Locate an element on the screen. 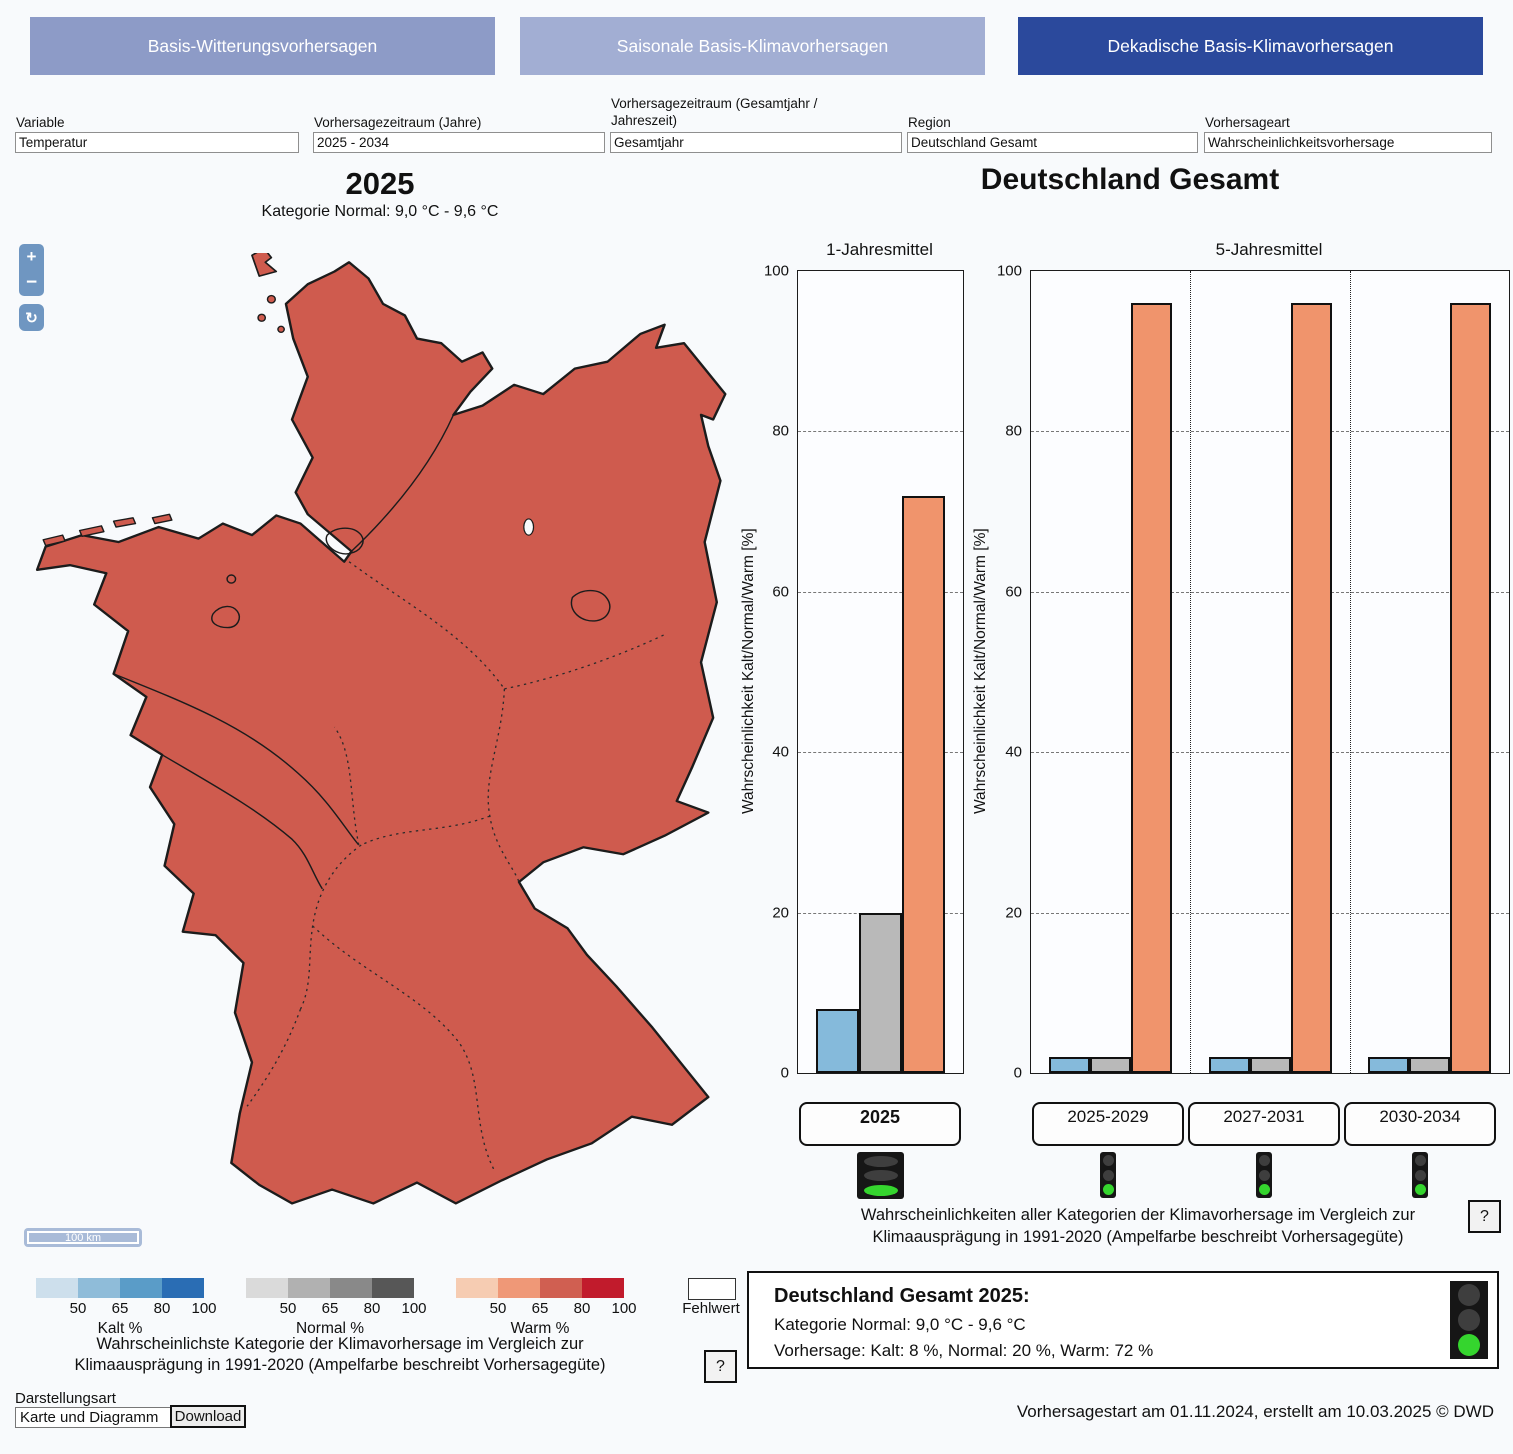 The width and height of the screenshot is (1513, 1454). legend-ticks-warm: 50 65 80 100 is located at coordinates (546, 1308).